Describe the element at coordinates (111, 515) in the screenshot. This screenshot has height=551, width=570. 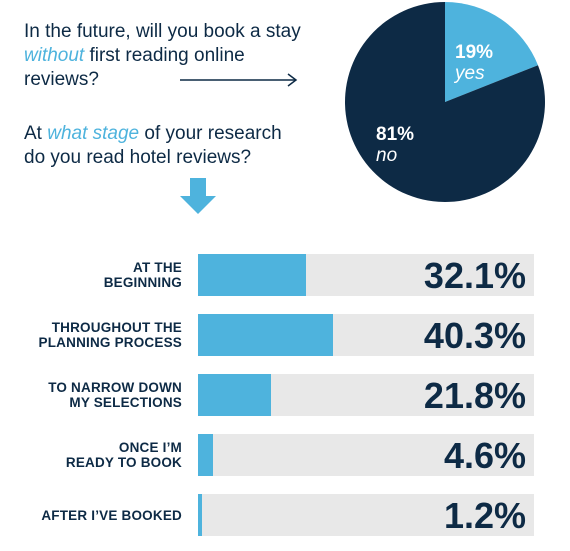
I see `bar-label-line: AFTER I’VE BOOKED` at that location.